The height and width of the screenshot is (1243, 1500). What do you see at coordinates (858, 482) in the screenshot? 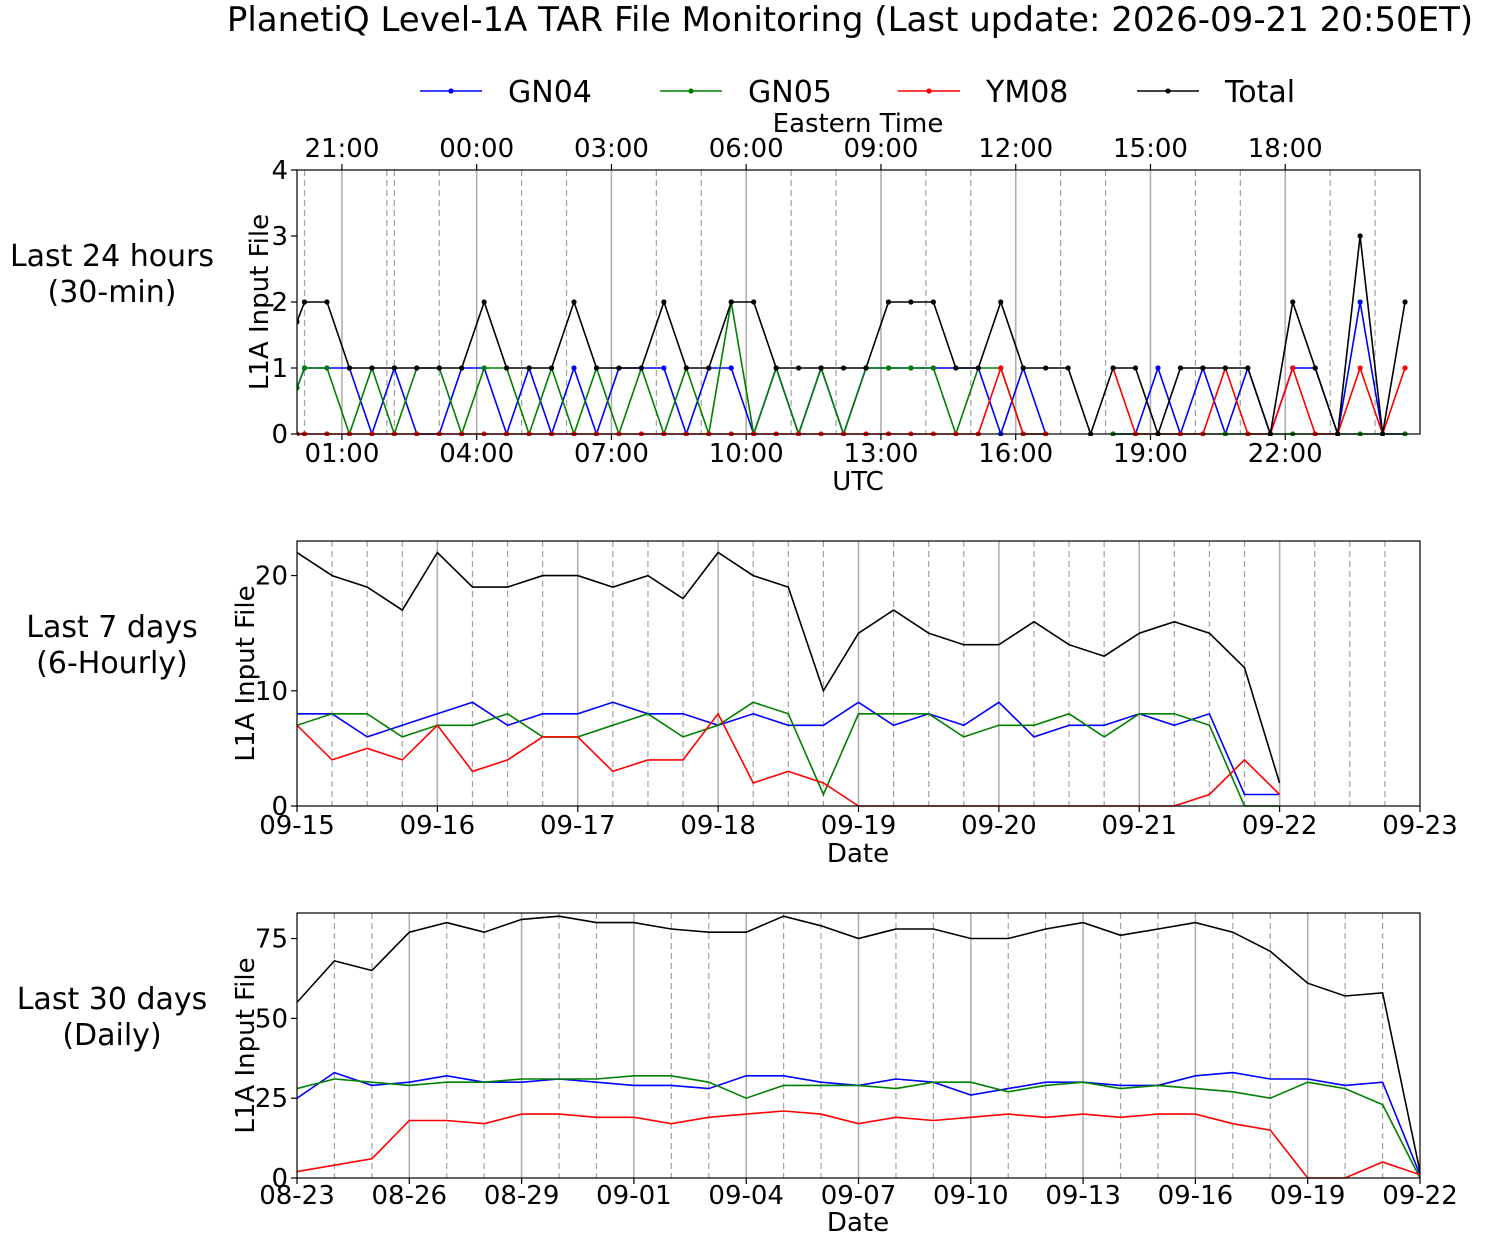
I see `x-axis-label: UTC` at bounding box center [858, 482].